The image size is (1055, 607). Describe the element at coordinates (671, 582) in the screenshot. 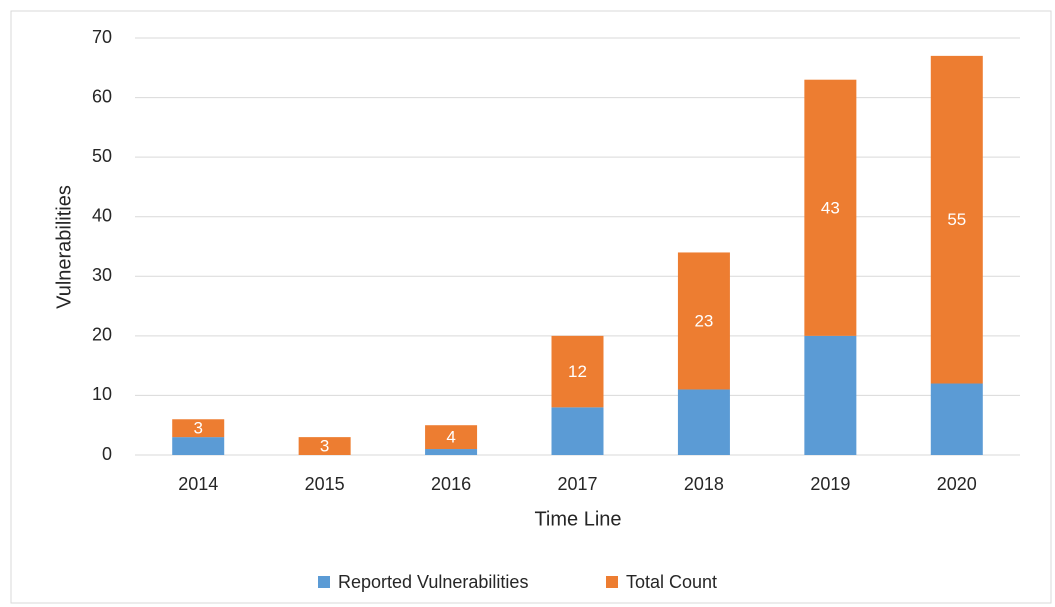

I see `legend-label: Total Count` at that location.